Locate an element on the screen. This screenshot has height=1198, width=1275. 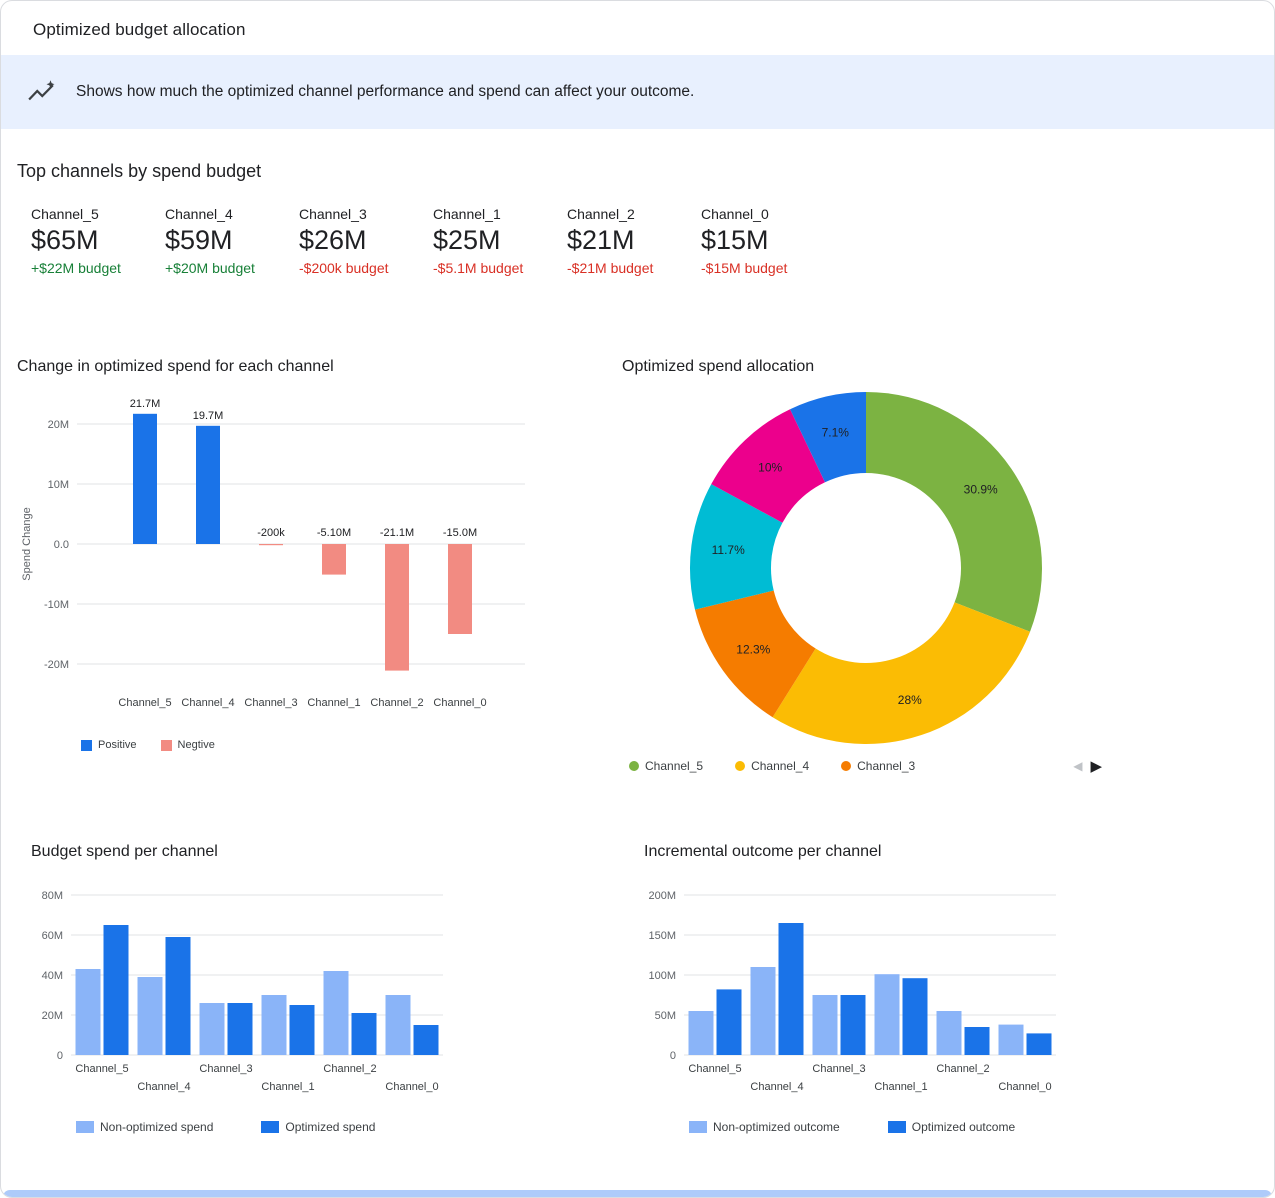
legend-label: Negtive is located at coordinates (196, 745).